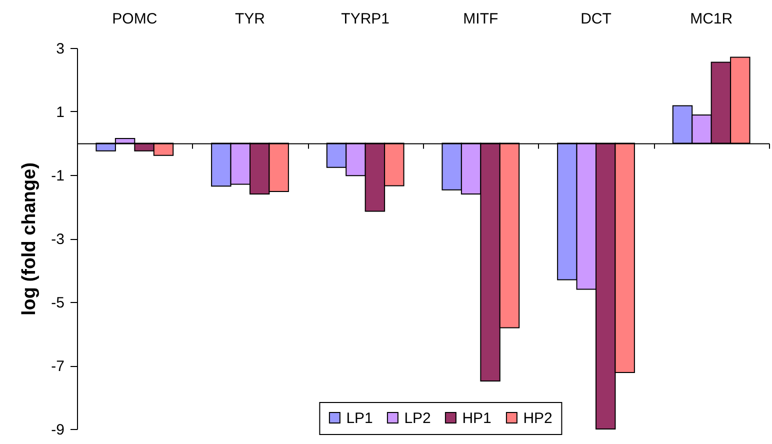 This screenshot has width=772, height=444. I want to click on x-tick-label: DCT, so click(596, 19).